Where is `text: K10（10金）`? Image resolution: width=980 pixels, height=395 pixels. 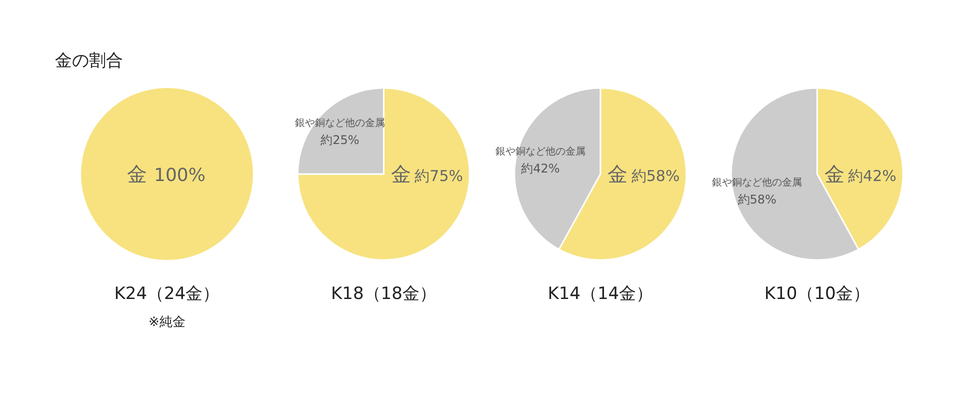
text: K10（10金） is located at coordinates (817, 294).